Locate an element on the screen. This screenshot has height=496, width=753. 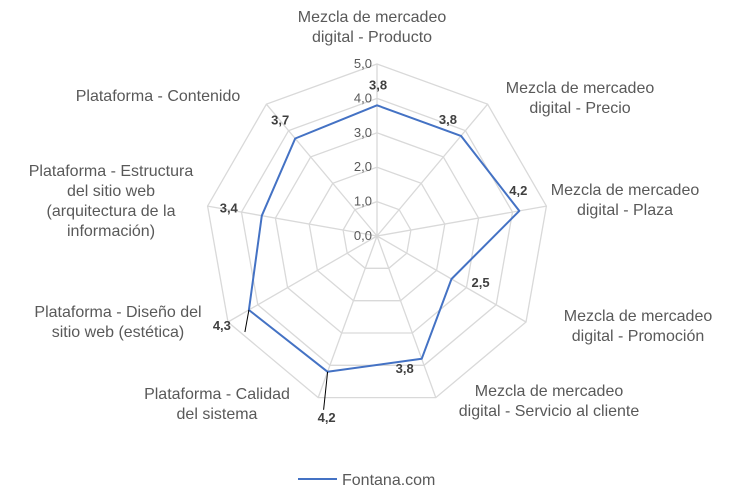
data-label: 2,5 is located at coordinates (481, 282).